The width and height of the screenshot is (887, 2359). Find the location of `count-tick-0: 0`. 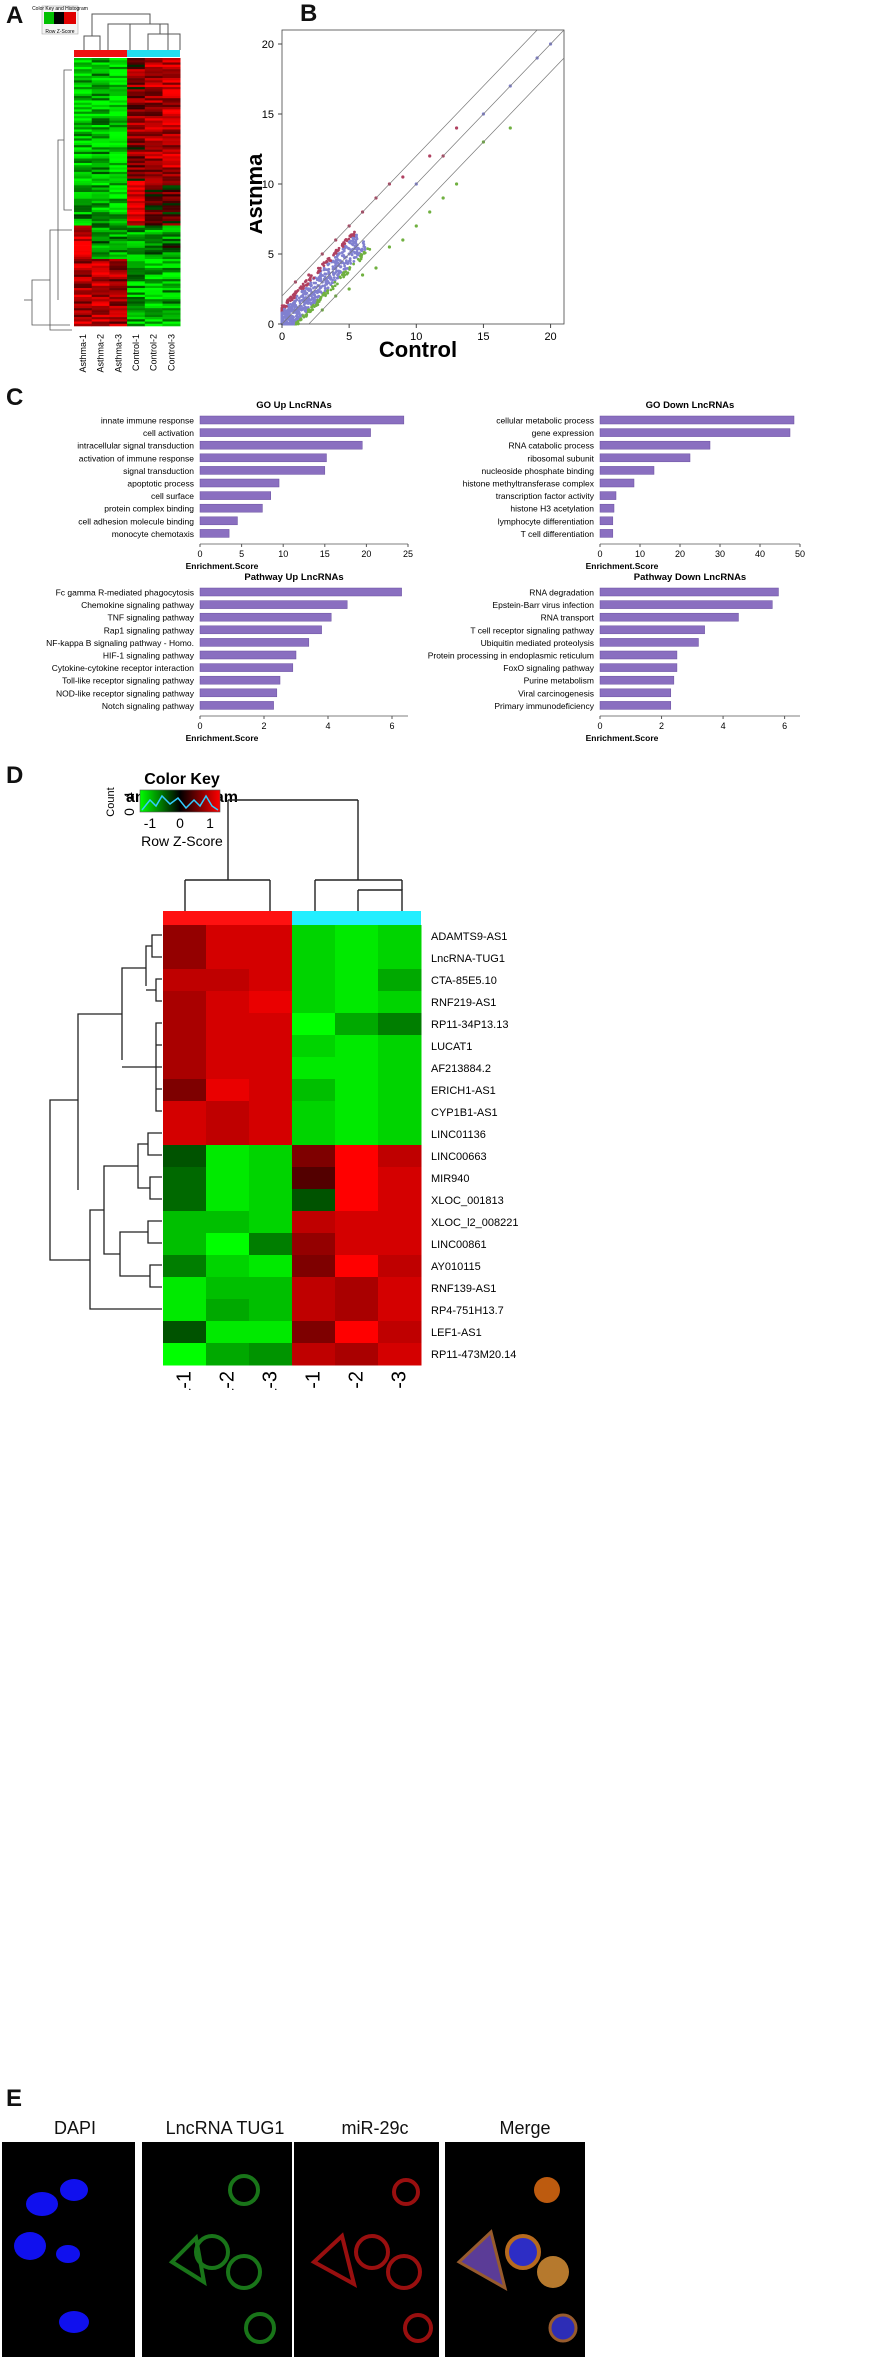

count-tick-0: 0 is located at coordinates (129, 812).